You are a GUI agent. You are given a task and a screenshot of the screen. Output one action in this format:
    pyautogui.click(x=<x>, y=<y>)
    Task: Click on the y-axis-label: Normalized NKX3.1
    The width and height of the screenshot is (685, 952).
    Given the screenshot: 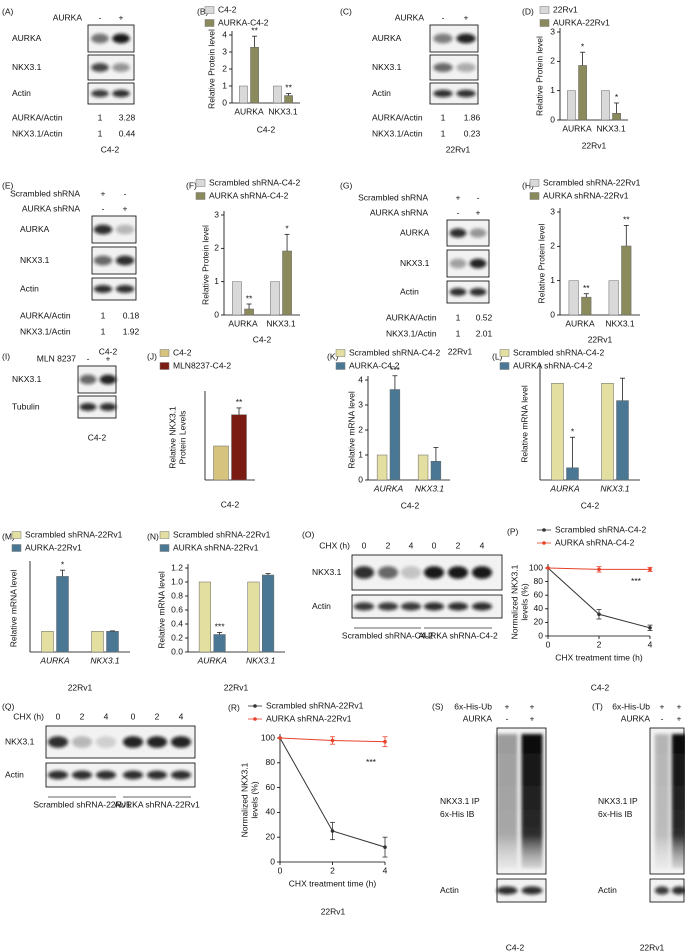 What is the action you would take?
    pyautogui.click(x=244, y=799)
    